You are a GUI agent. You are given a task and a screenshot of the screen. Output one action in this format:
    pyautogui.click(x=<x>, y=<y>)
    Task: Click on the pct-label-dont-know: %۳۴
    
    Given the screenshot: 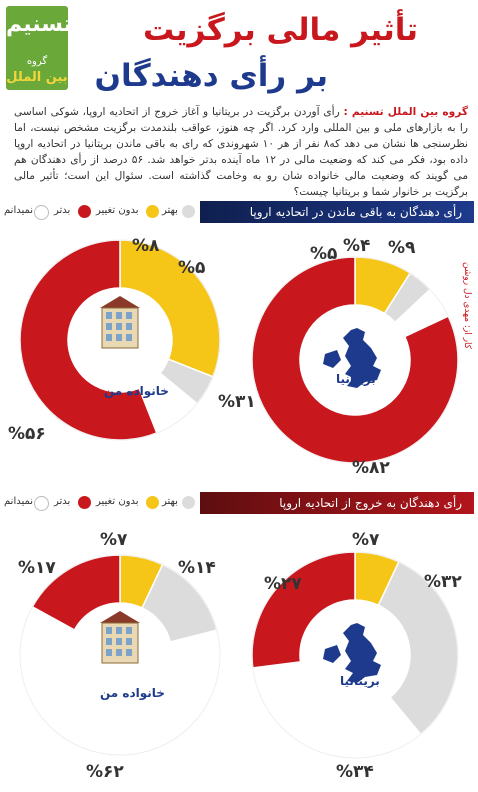 What is the action you would take?
    pyautogui.click(x=355, y=772)
    